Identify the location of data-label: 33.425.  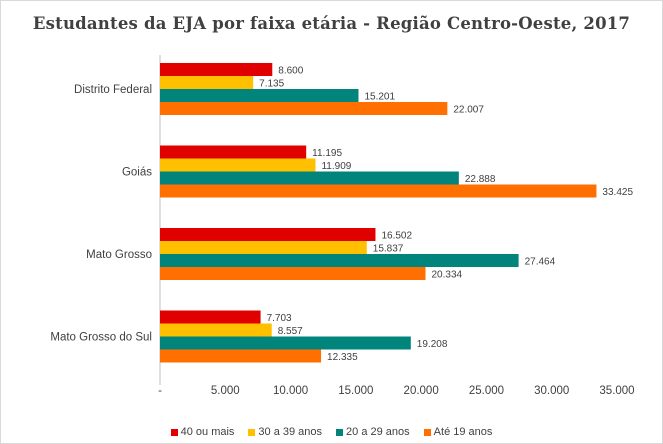
(617, 192).